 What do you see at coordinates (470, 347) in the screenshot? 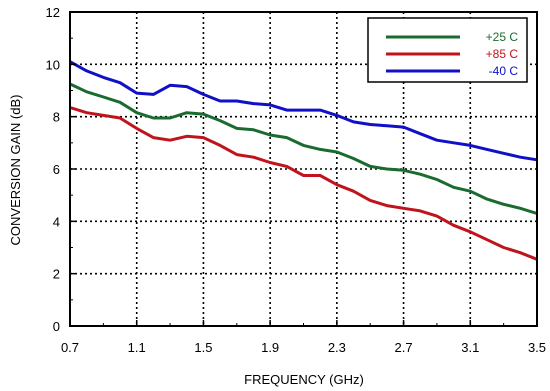
I see `x-tick-label: 3.1` at bounding box center [470, 347].